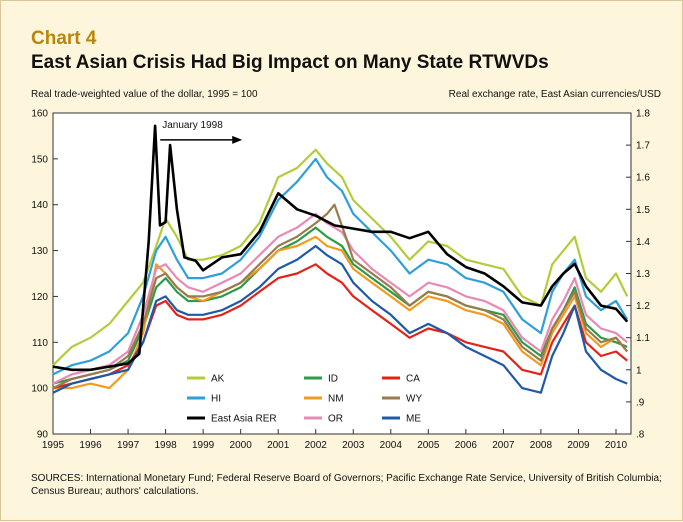  Describe the element at coordinates (466, 445) in the screenshot. I see `x-tick-label: 2006` at that location.